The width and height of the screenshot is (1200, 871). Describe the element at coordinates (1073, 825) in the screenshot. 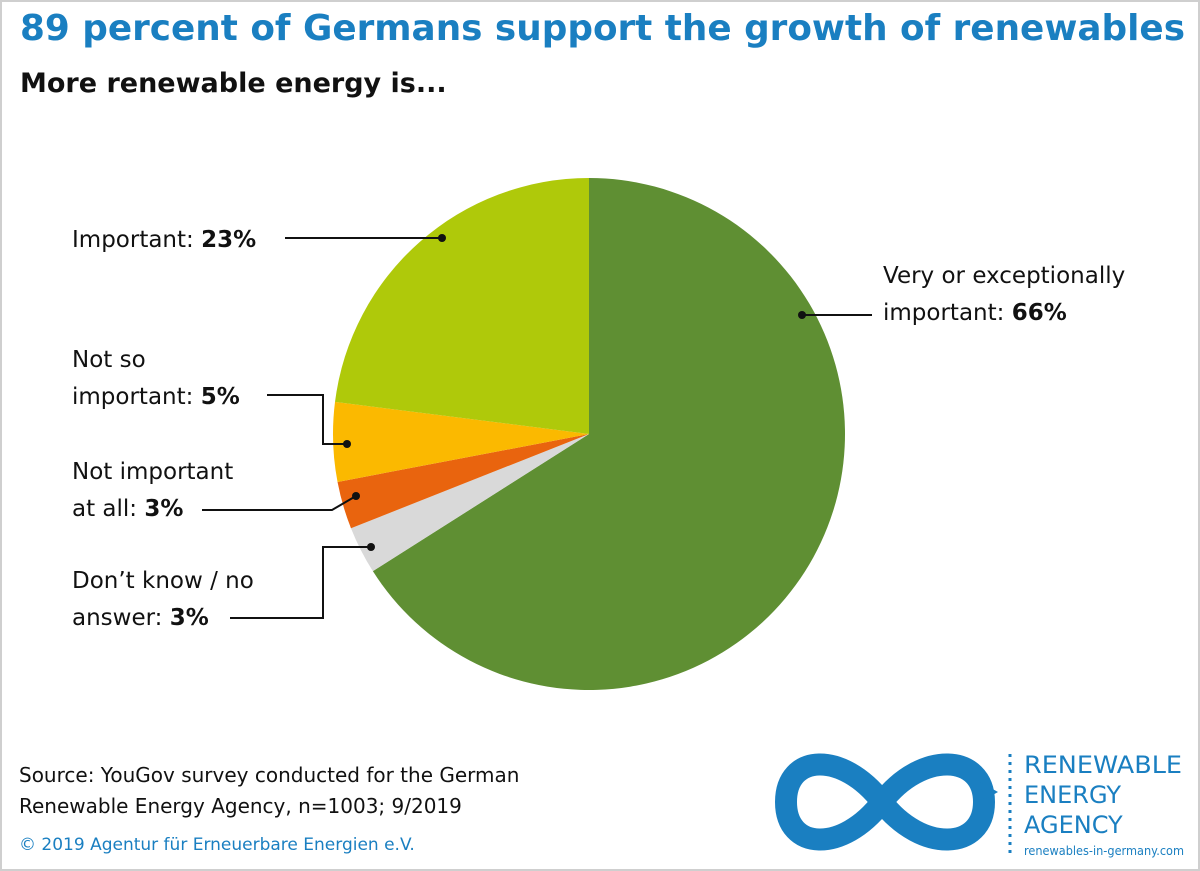

I see `logo-text: AGENCY` at that location.